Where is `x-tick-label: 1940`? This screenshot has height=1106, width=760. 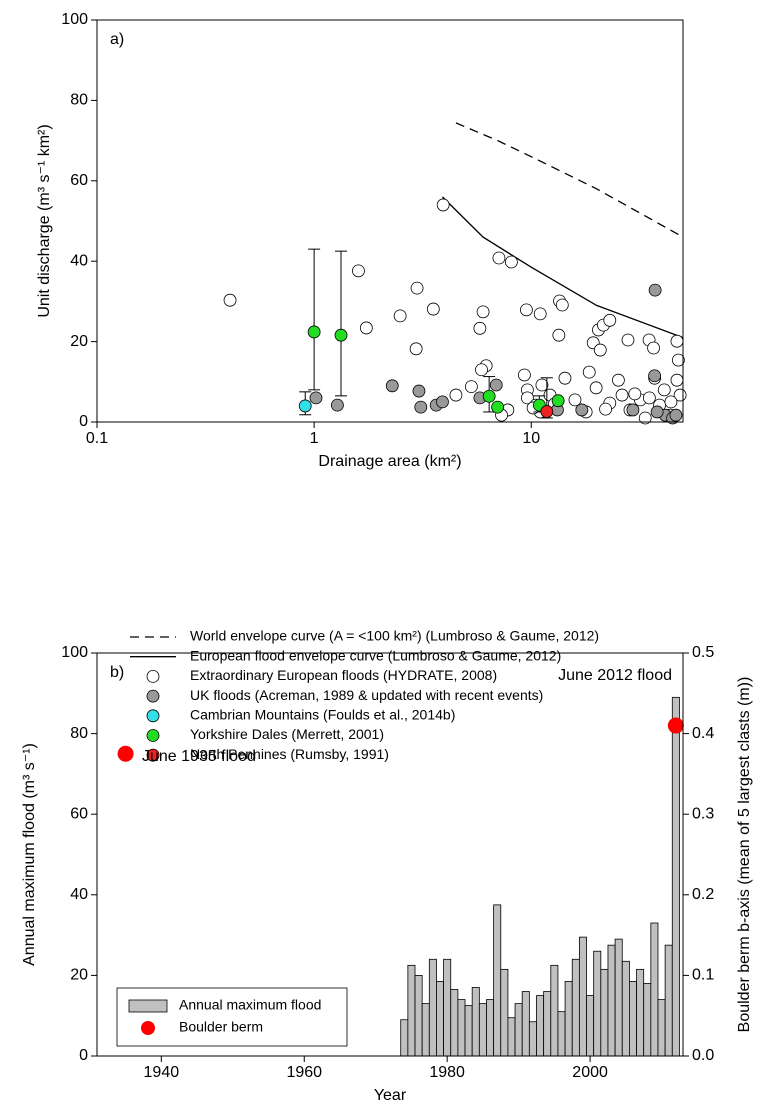
x-tick-label: 1940 is located at coordinates (162, 1072).